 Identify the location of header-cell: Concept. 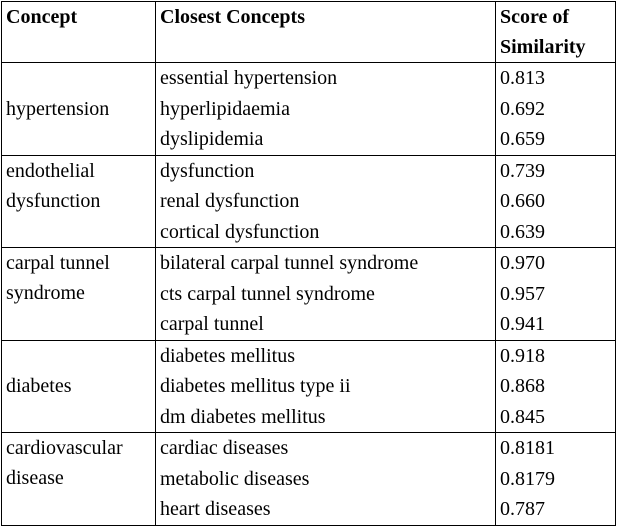
(78, 32).